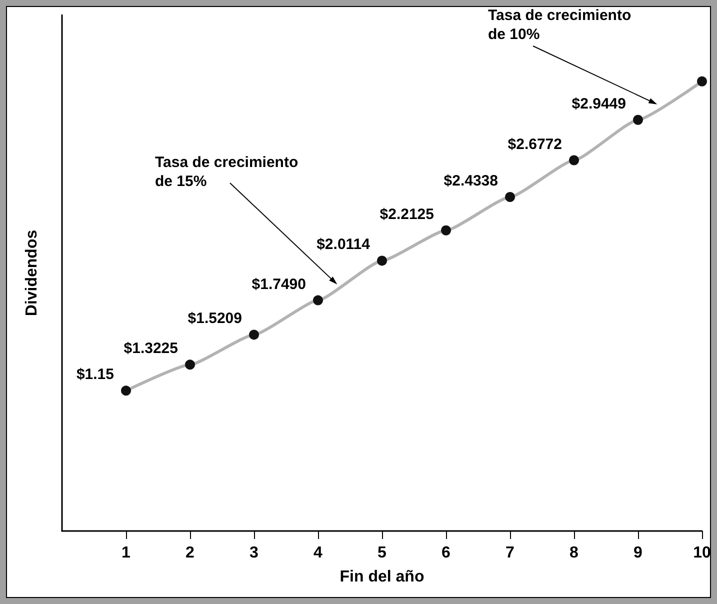 The image size is (717, 604). I want to click on x-tick-label: 7, so click(510, 553).